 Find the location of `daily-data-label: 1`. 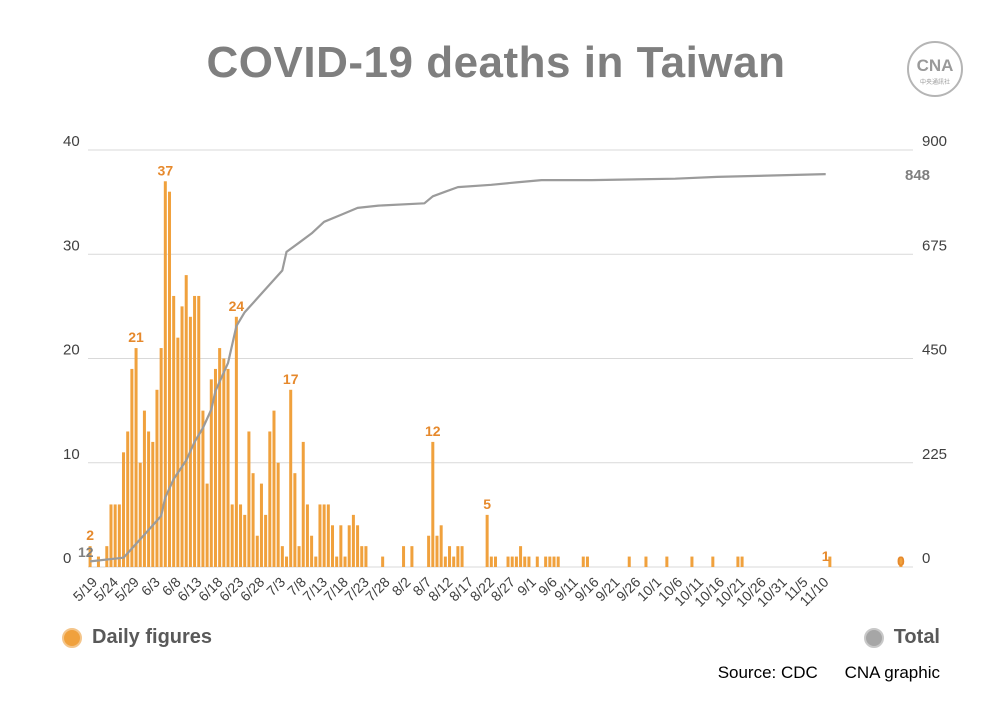

daily-data-label: 1 is located at coordinates (826, 556).